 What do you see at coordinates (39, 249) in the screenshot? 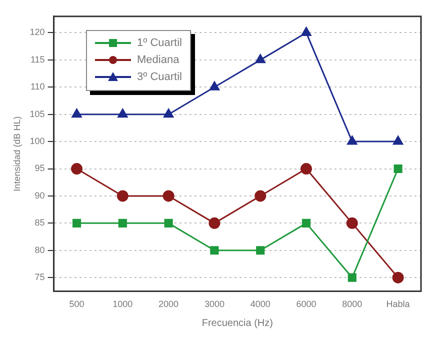
I see `y-tick-label: 80` at bounding box center [39, 249].